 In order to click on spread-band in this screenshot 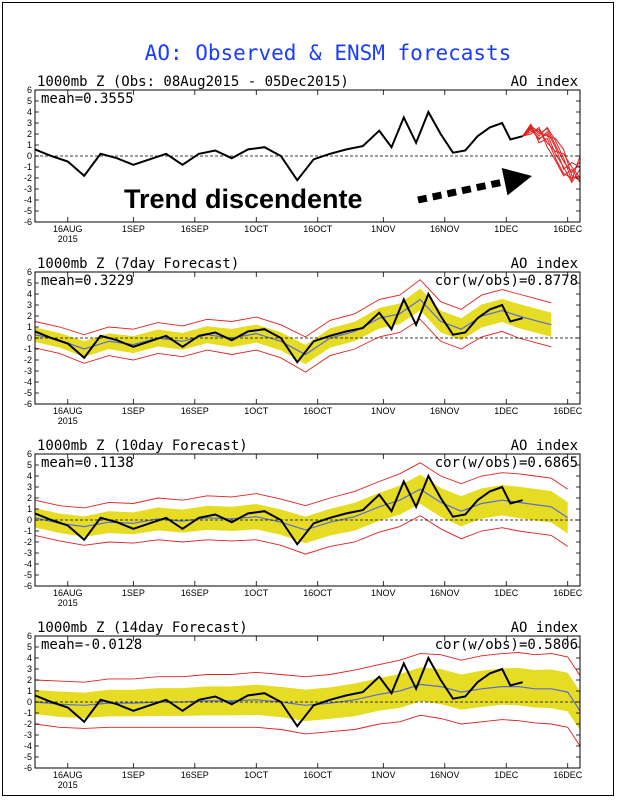, I will do `click(301, 509)`.